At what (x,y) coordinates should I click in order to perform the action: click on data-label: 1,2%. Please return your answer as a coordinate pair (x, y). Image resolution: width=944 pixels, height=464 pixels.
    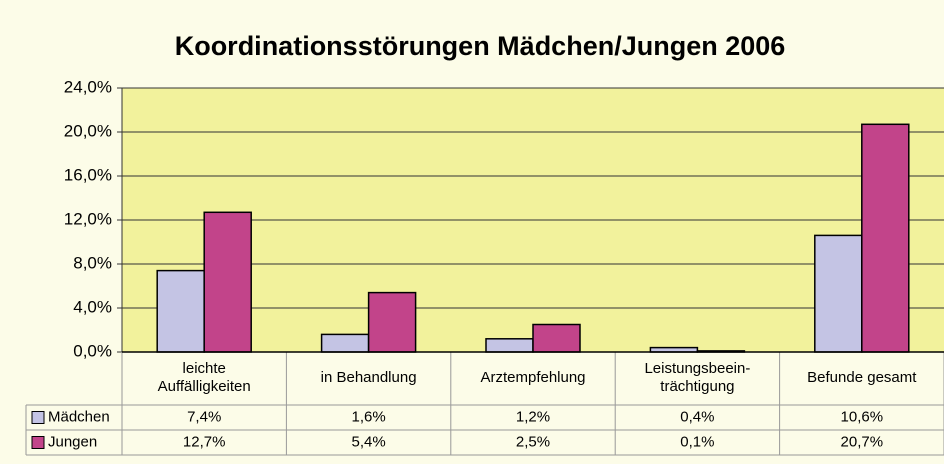
    Looking at the image, I should click on (533, 416).